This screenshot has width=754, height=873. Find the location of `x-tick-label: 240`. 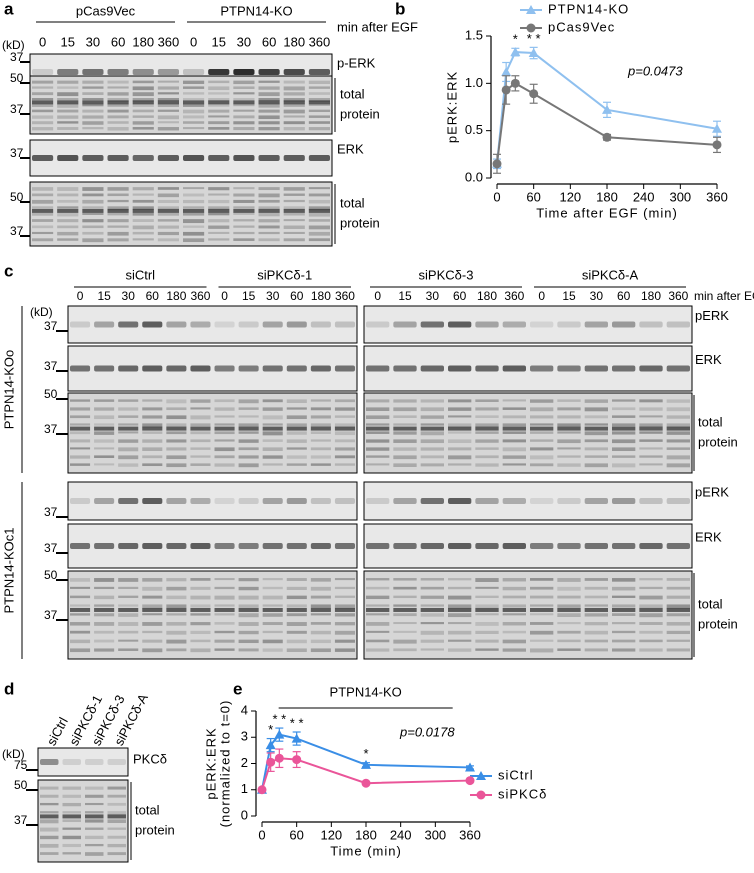

x-tick-label: 240 is located at coordinates (401, 834).